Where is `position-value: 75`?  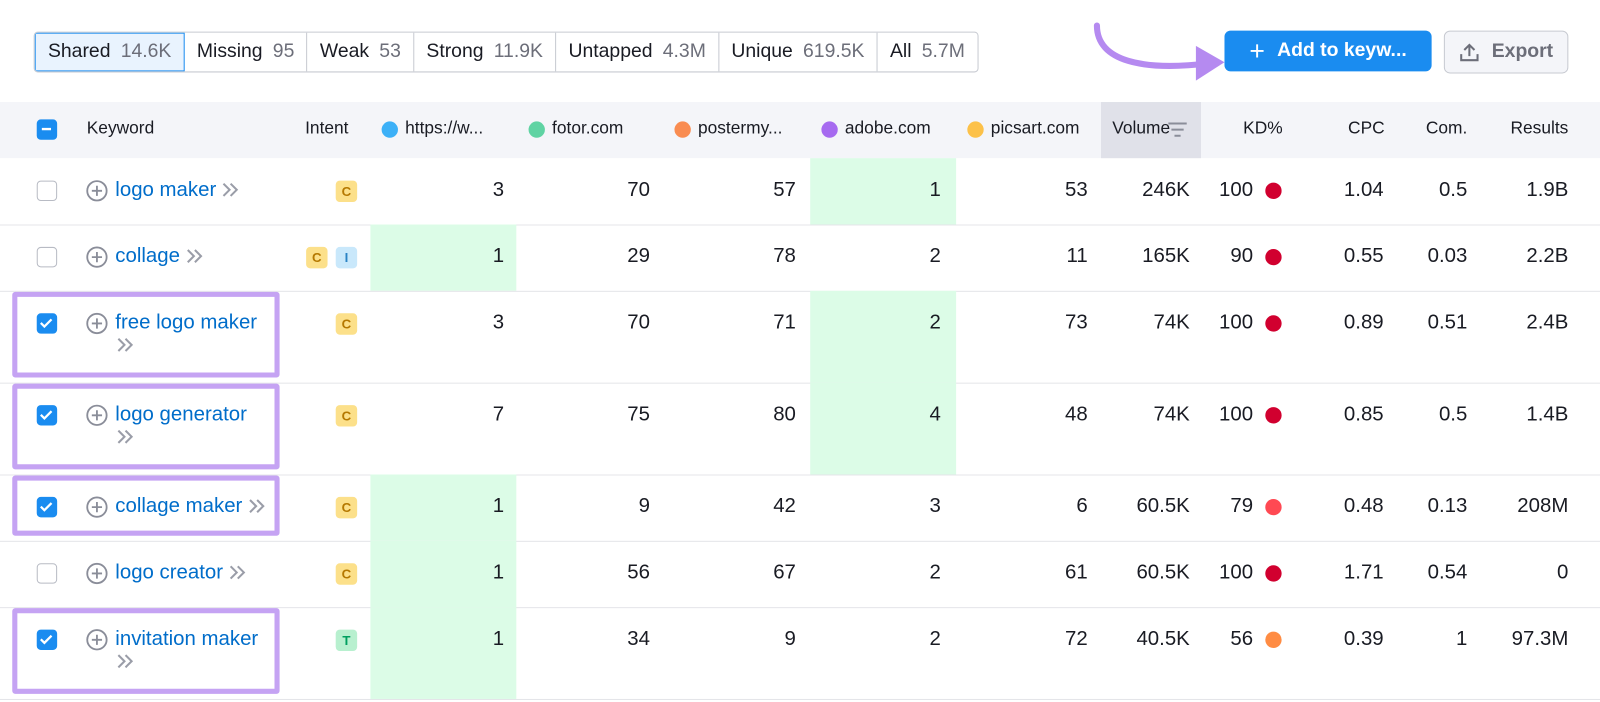
position-value: 75 is located at coordinates (638, 414).